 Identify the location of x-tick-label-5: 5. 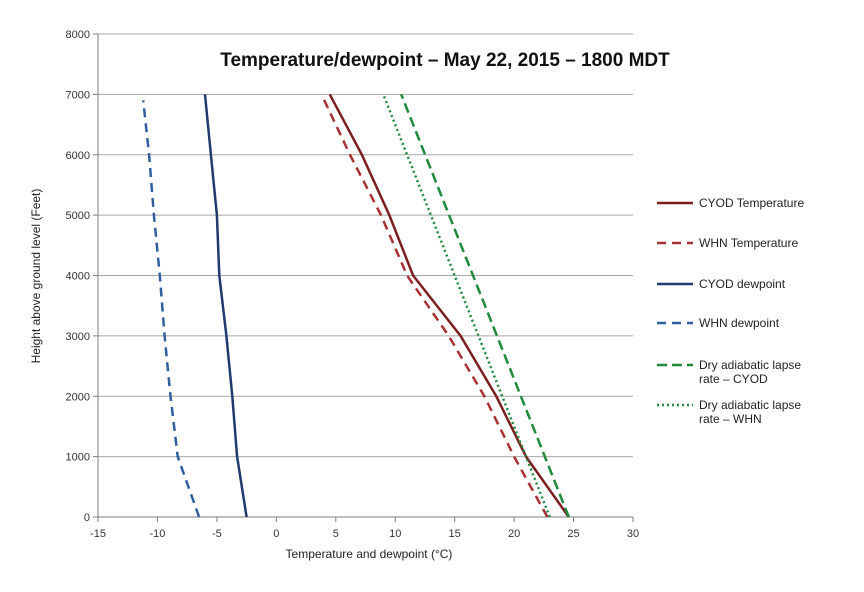
(336, 534).